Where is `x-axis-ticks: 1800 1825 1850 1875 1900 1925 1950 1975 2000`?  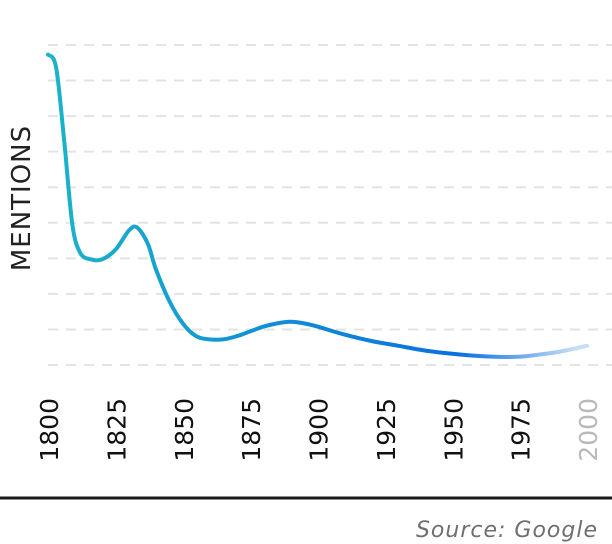
x-axis-ticks: 1800 1825 1850 1875 1900 1925 1950 1975 2000 is located at coordinates (319, 430).